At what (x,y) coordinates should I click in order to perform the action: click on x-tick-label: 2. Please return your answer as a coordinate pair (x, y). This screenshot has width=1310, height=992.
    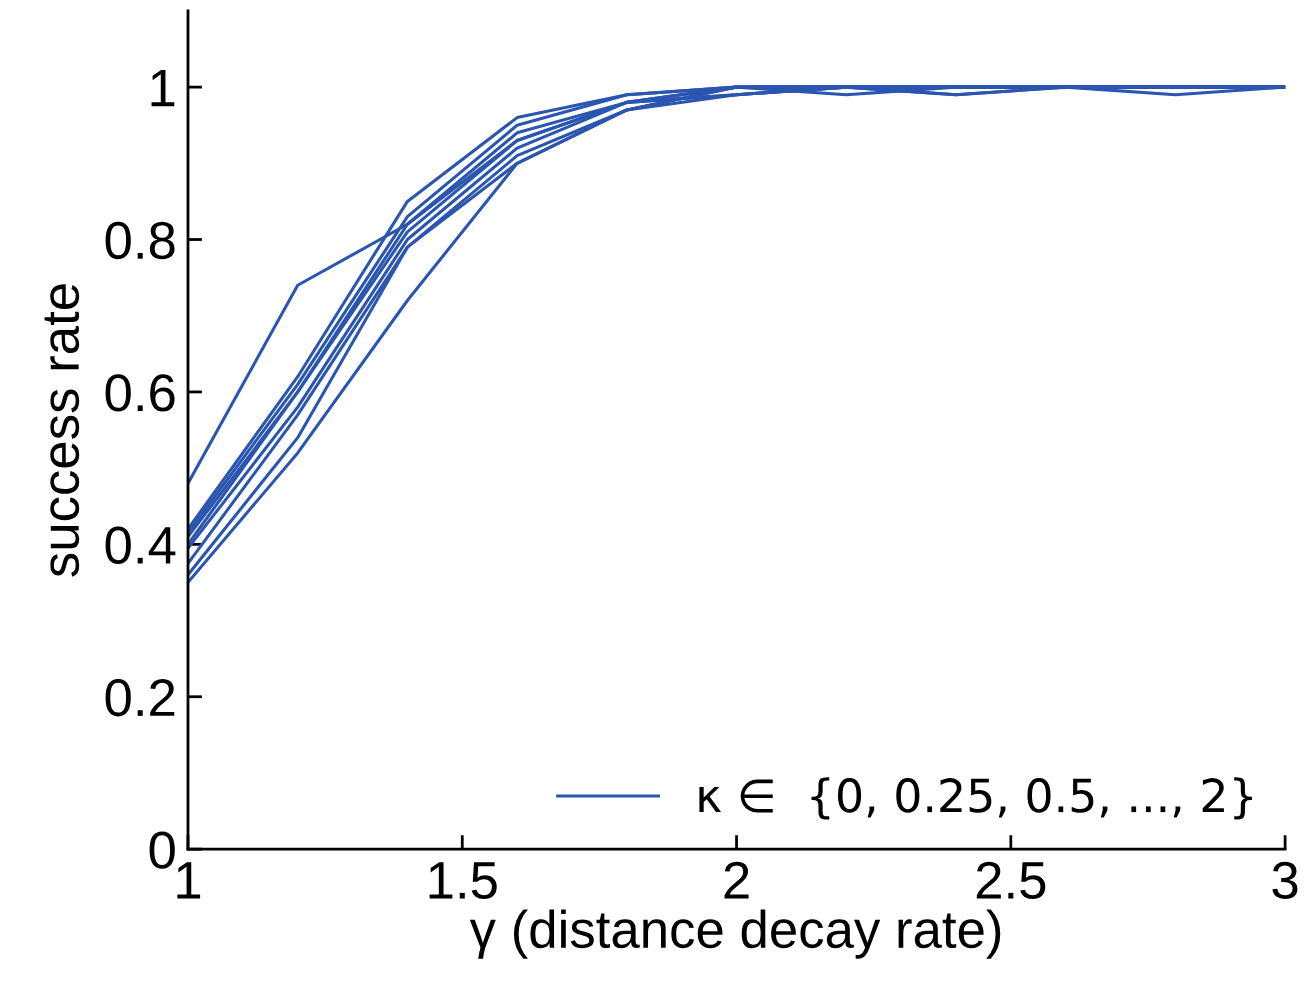
    Looking at the image, I should click on (736, 880).